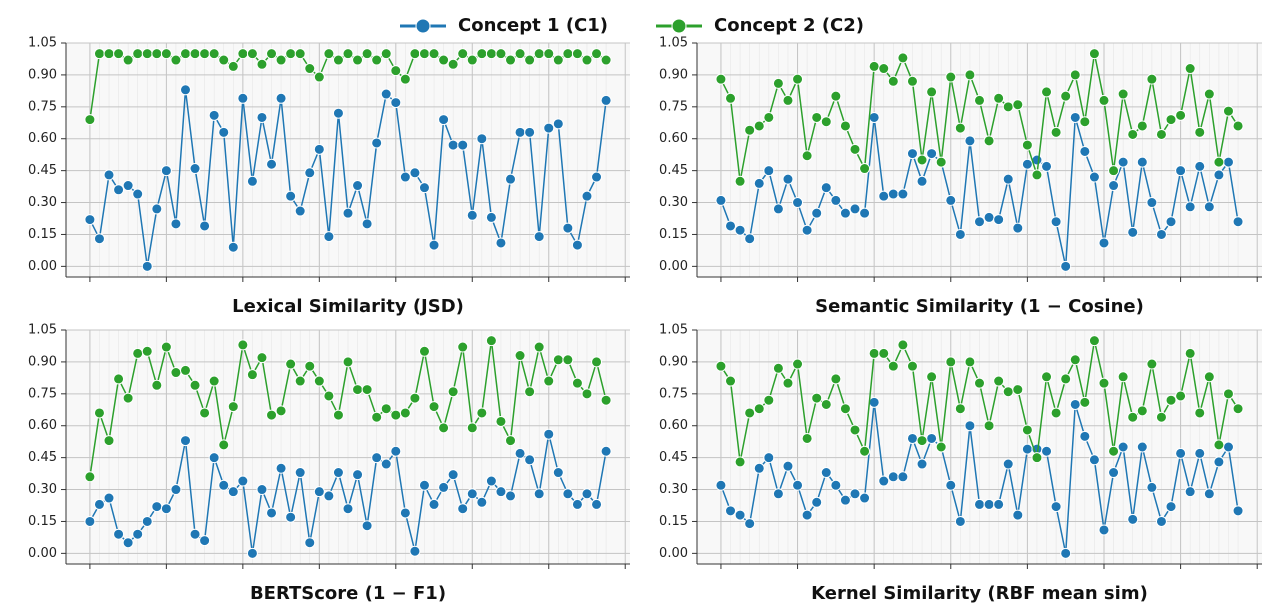 Image resolution: width=1280 pixels, height=612 pixels. I want to click on y-tick-label: 0.90, so click(673, 361).